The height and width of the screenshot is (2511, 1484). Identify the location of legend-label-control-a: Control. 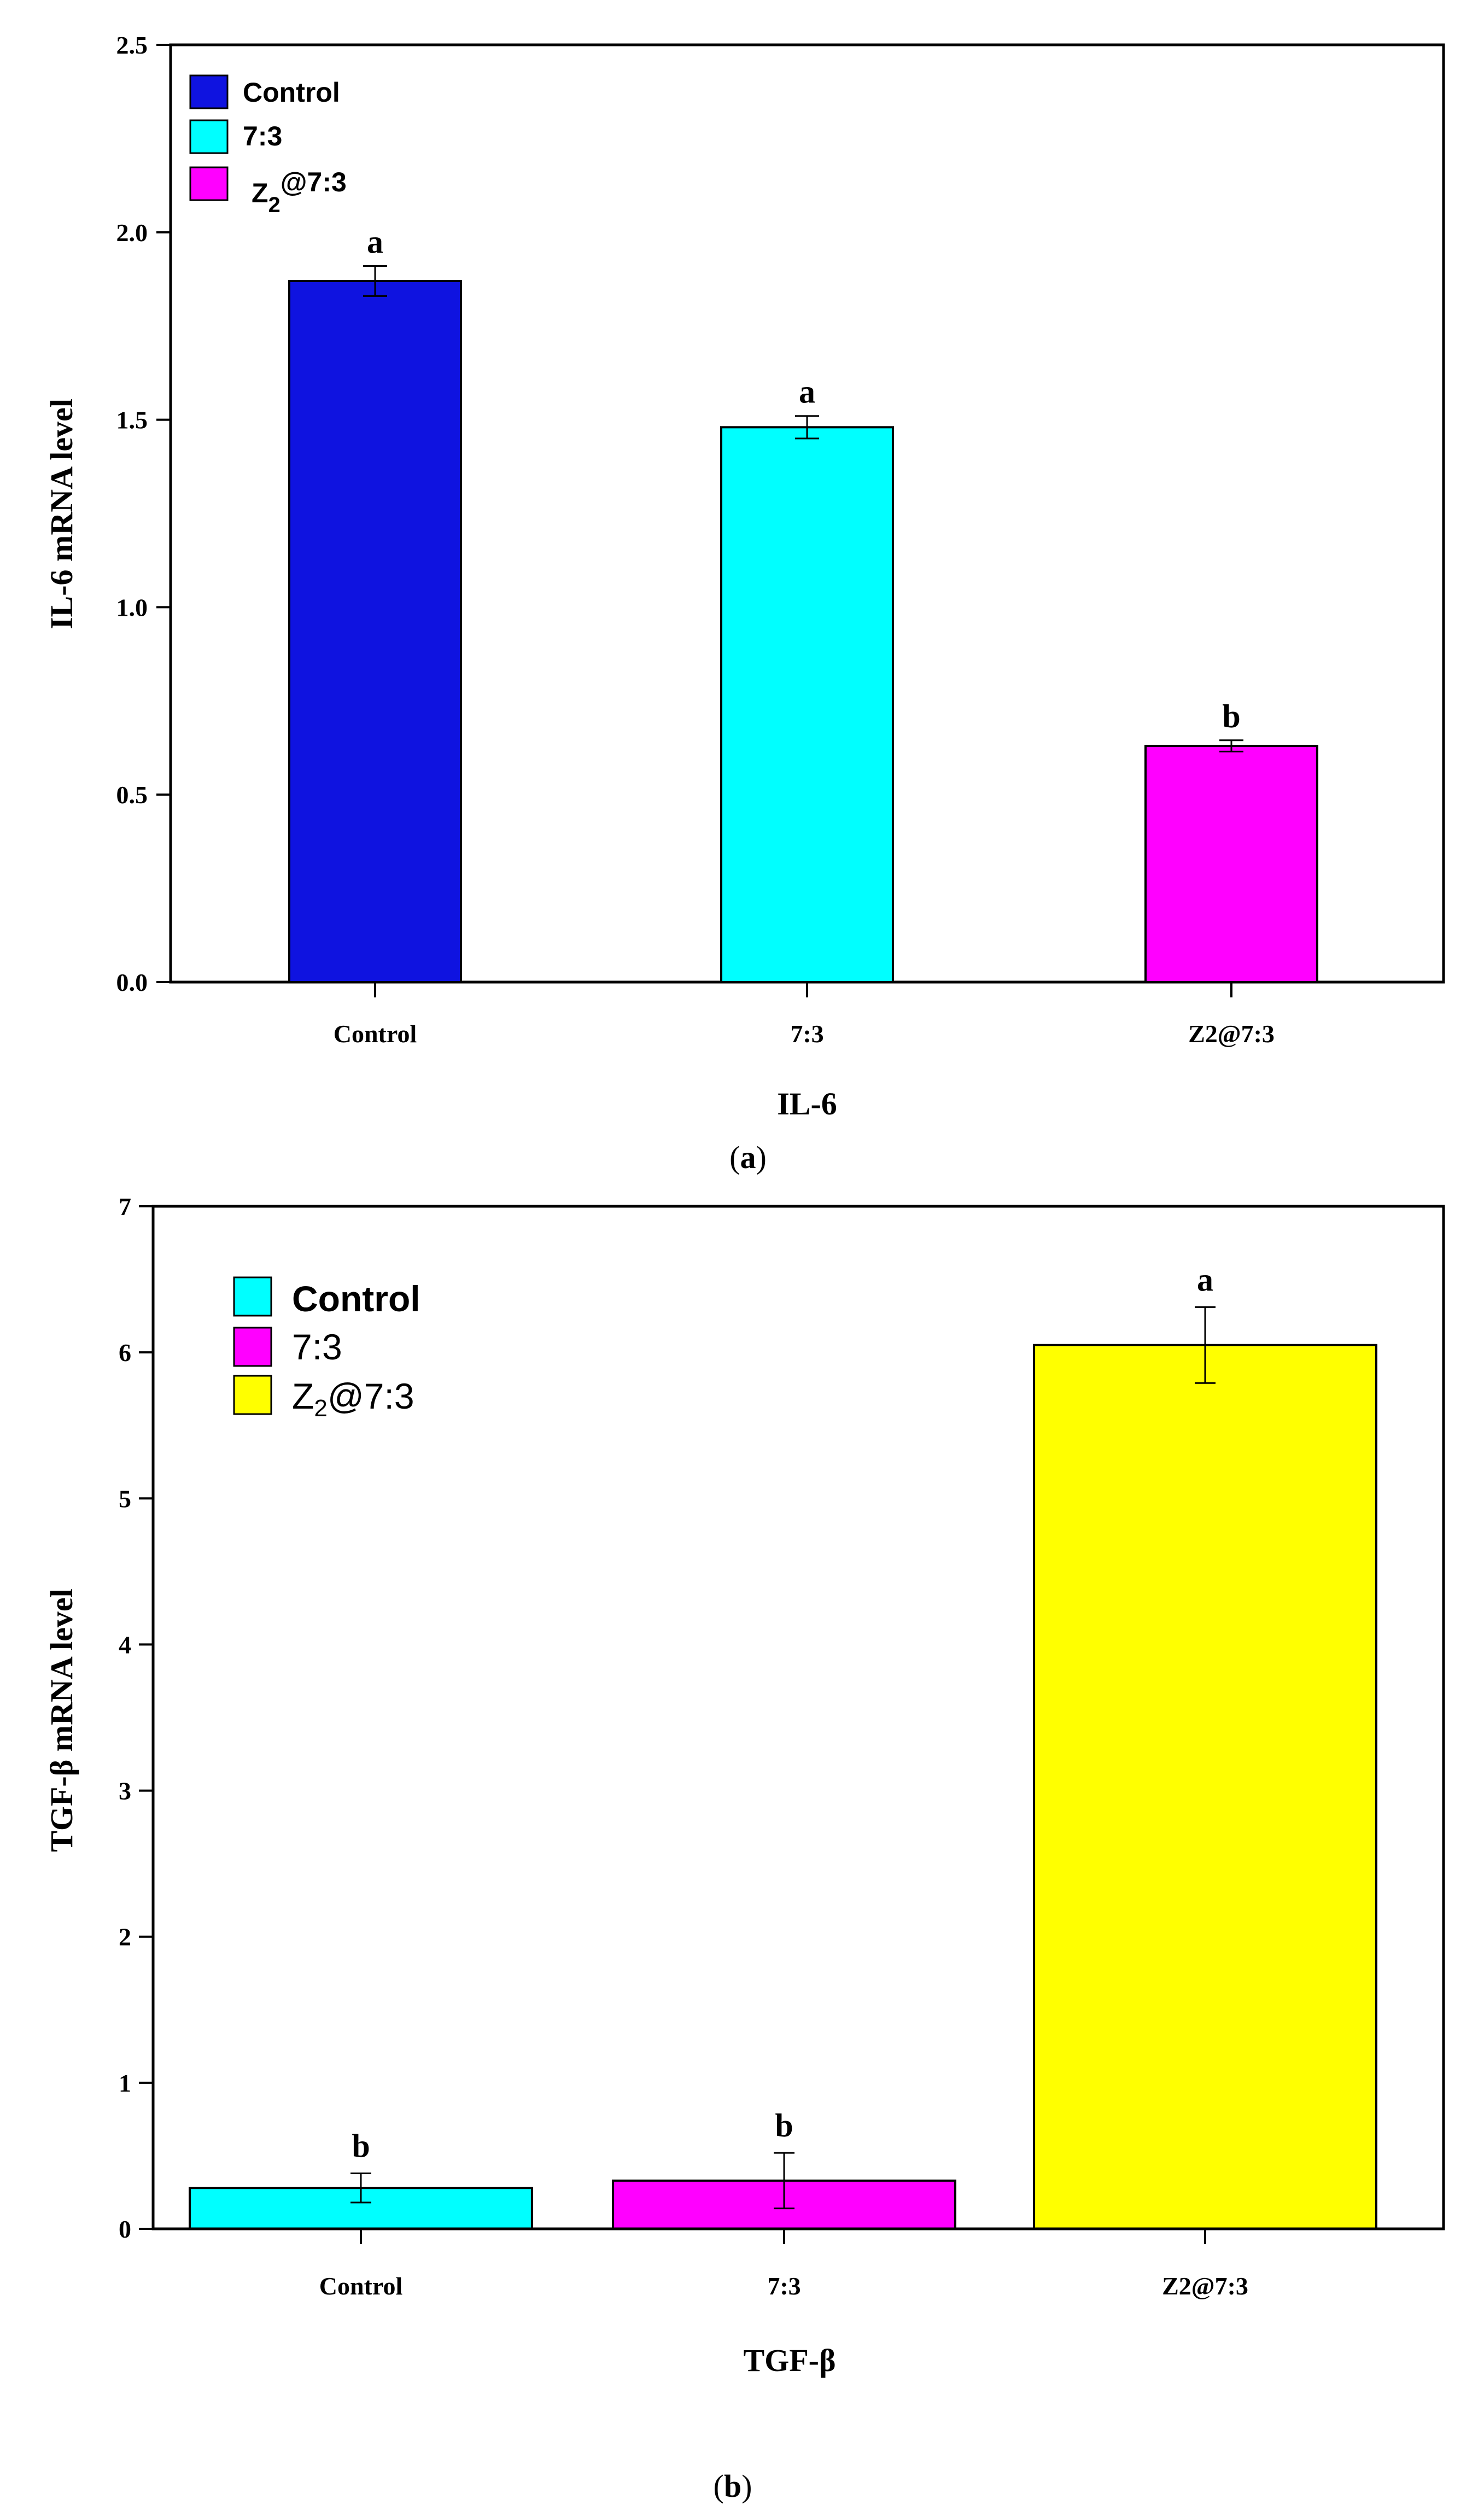
(291, 92).